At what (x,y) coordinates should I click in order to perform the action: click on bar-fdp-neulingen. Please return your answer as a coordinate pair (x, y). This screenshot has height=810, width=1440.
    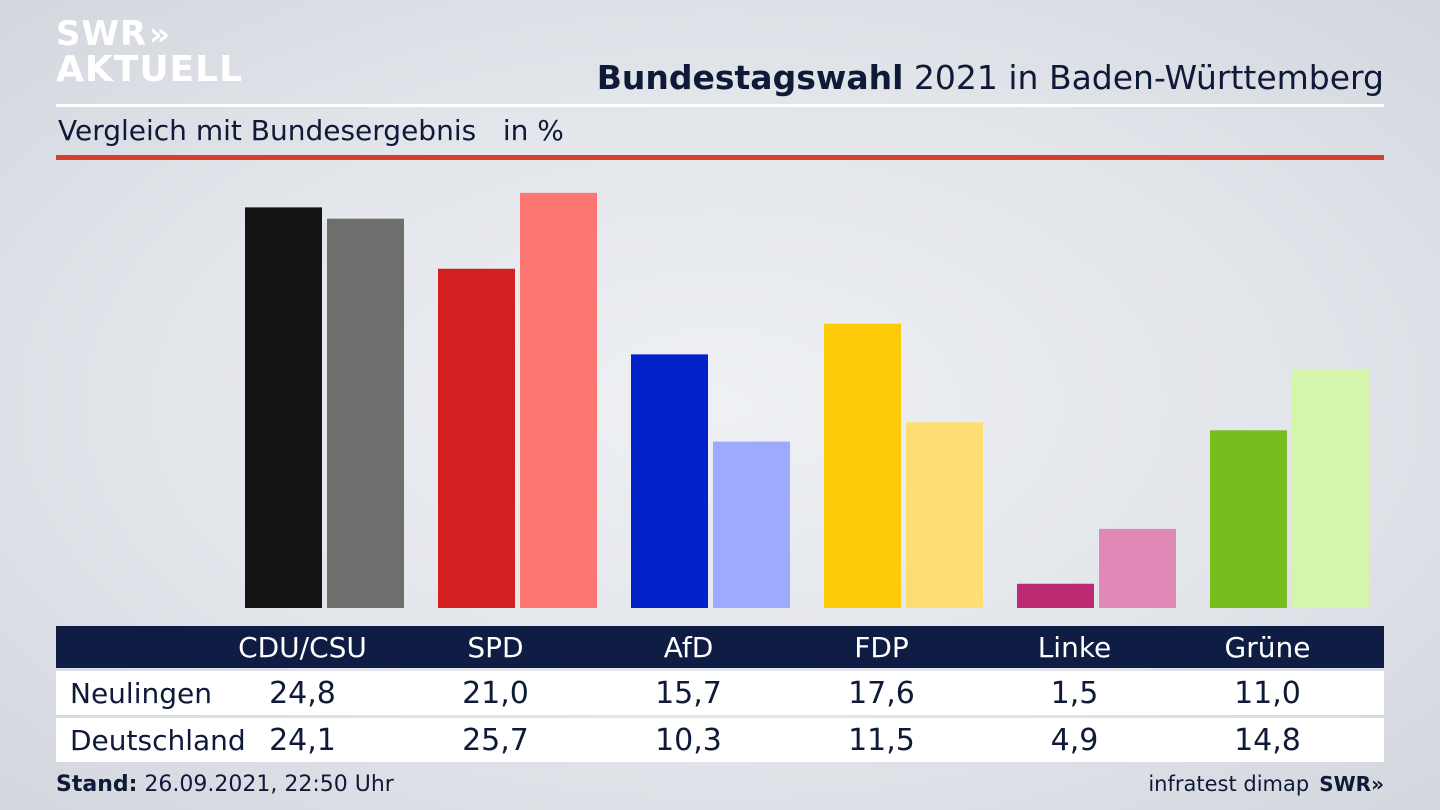
    Looking at the image, I should click on (862, 465).